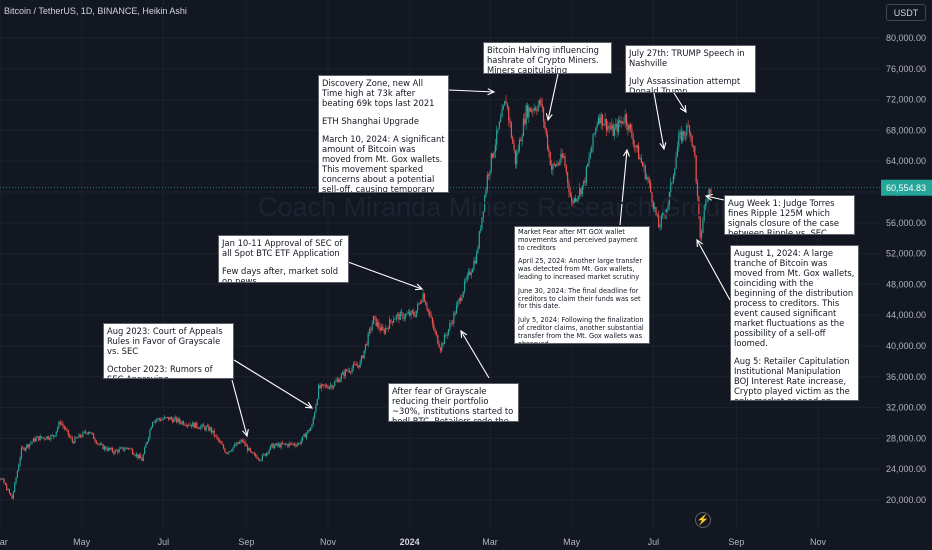 Image resolution: width=932 pixels, height=550 pixels. What do you see at coordinates (906, 187) in the screenshot?
I see `last-price-tag` at bounding box center [906, 187].